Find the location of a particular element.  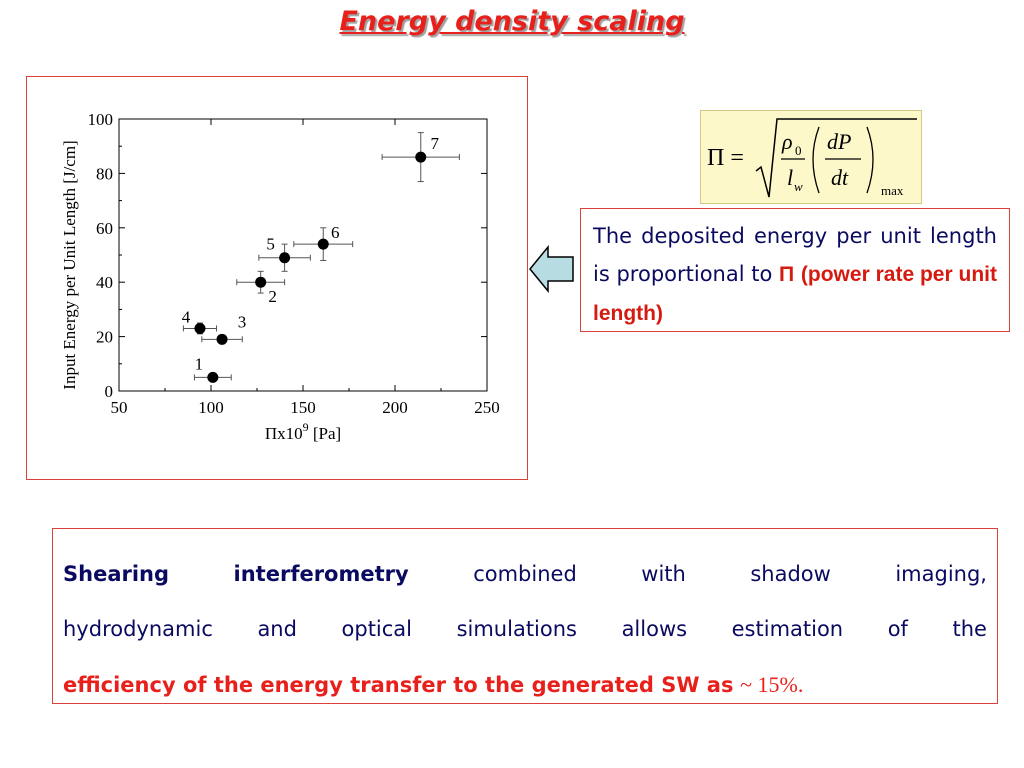

conclusion-word: with is located at coordinates (663, 574).